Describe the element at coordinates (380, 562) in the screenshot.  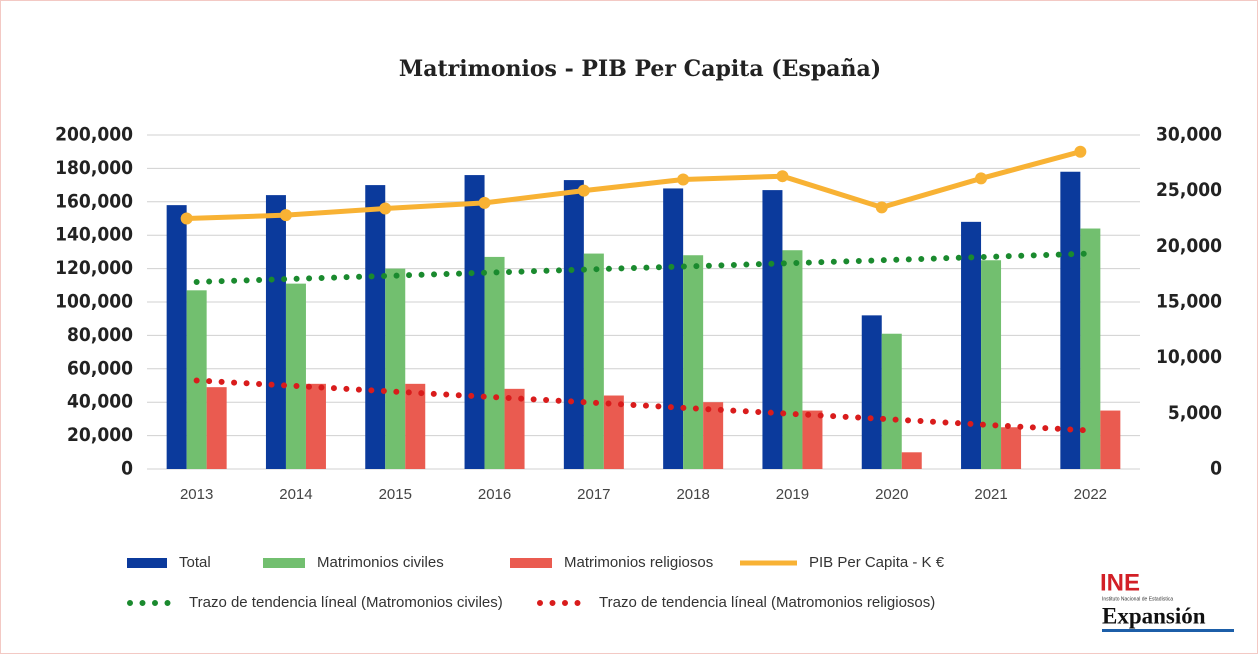
I see `legend-label: Matrimonios civiles` at that location.